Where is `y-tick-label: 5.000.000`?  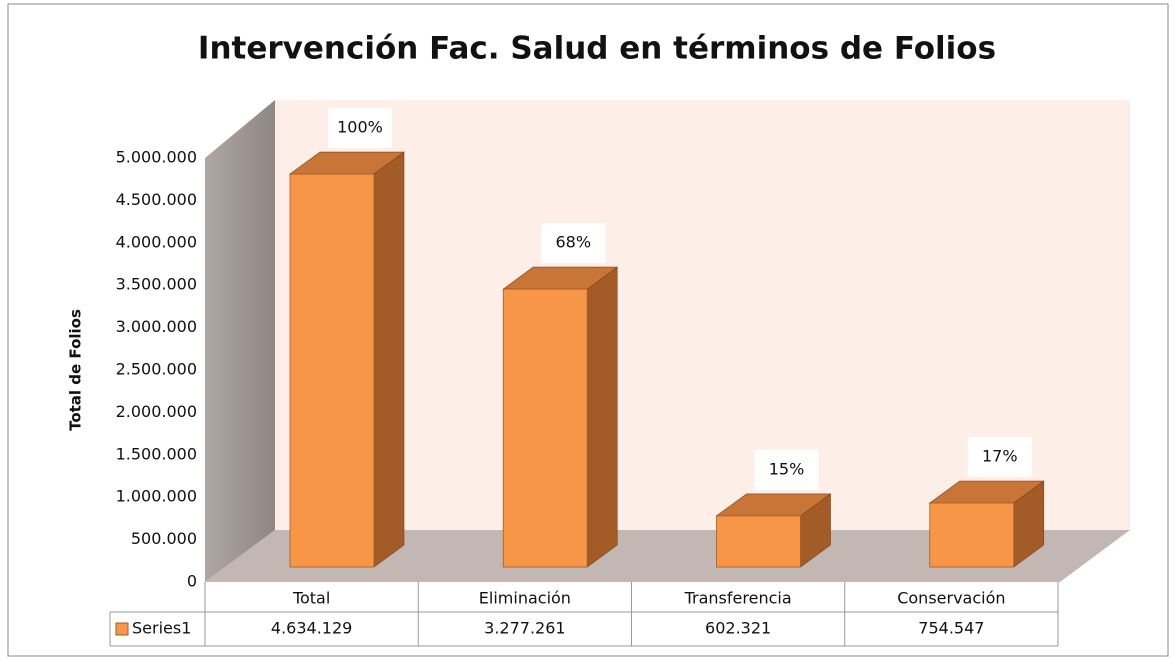
y-tick-label: 5.000.000 is located at coordinates (156, 157).